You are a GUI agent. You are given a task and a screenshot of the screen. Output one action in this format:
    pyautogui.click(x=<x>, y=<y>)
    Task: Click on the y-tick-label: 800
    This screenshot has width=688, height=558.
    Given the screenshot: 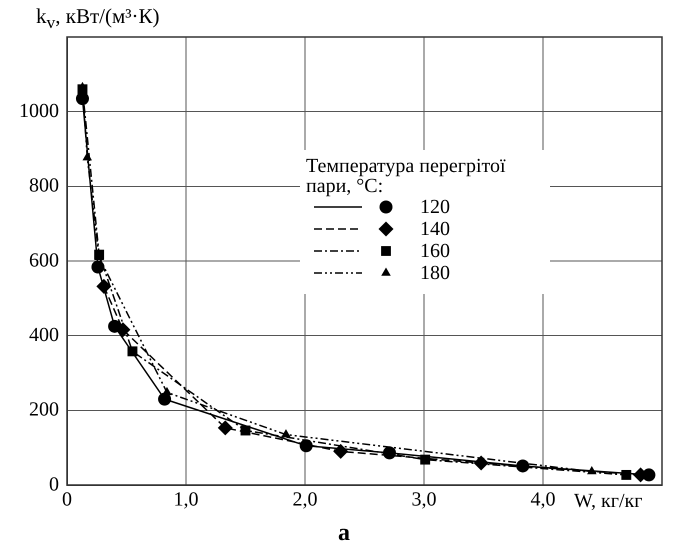 What is the action you would take?
    pyautogui.click(x=44, y=185)
    